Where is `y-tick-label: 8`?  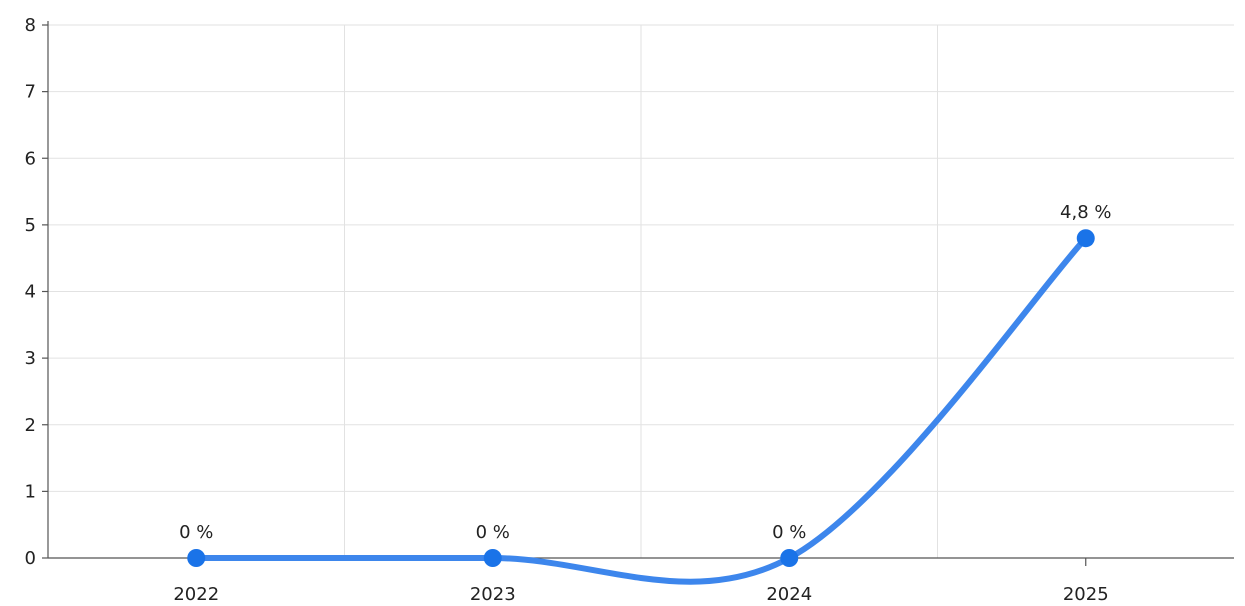
y-tick-label: 8 is located at coordinates (30, 25).